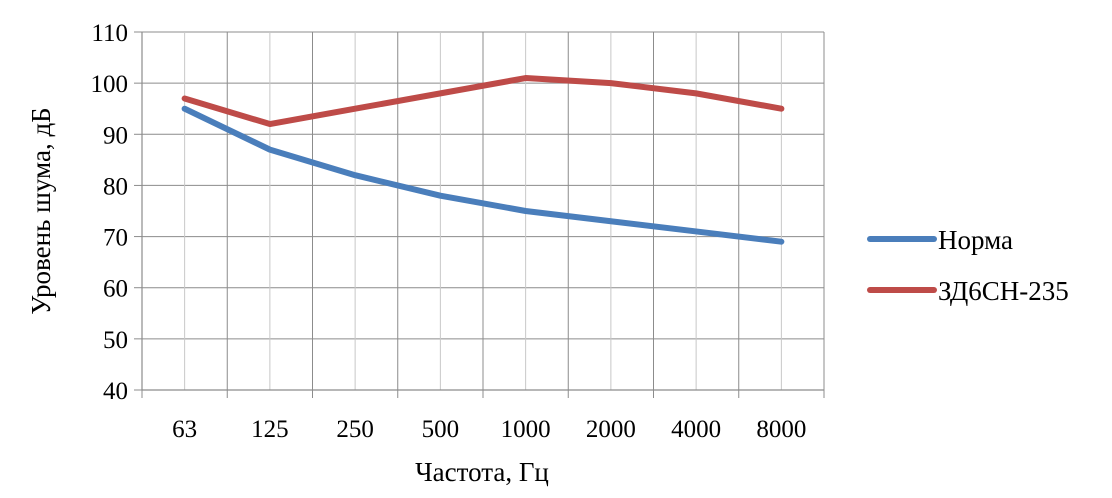 Image resolution: width=1112 pixels, height=498 pixels. What do you see at coordinates (184, 429) in the screenshot?
I see `x-tick-label: 63` at bounding box center [184, 429].